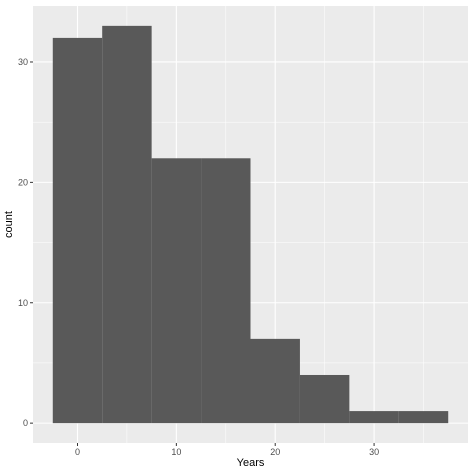 The width and height of the screenshot is (474, 474). Describe the element at coordinates (23, 303) in the screenshot. I see `y-tick-label: 10` at that location.